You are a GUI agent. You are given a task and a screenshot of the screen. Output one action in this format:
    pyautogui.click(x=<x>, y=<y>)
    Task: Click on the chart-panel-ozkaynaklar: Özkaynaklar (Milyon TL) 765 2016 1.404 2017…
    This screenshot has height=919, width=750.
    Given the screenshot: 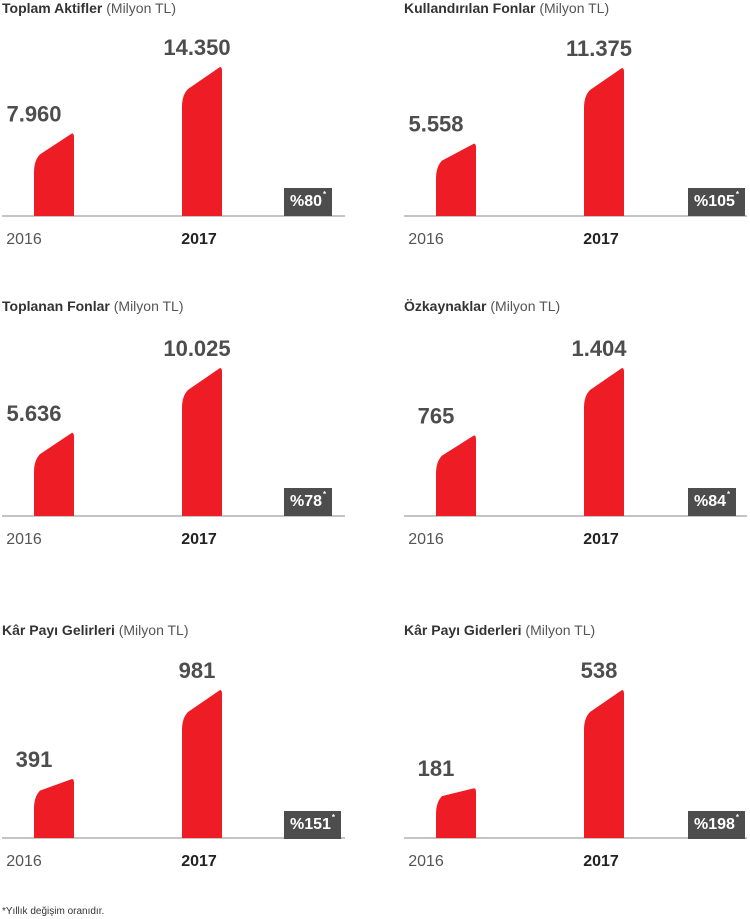 What is the action you would take?
    pyautogui.click(x=576, y=428)
    